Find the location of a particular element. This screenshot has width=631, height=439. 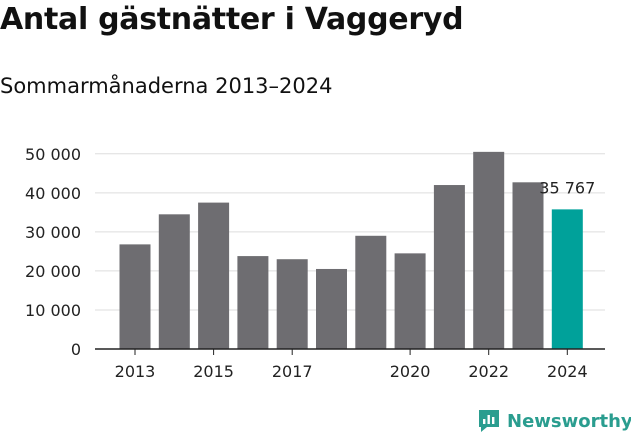

x-tick-label: 2022 is located at coordinates (488, 371).